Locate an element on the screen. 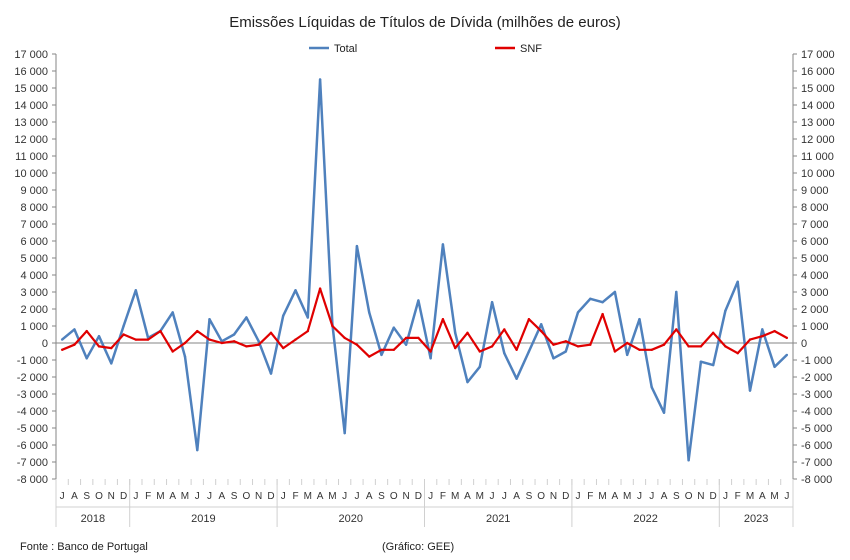 Image resolution: width=850 pixels, height=560 pixels. source-note: Fonte : Banco de Portugal is located at coordinates (84, 547).